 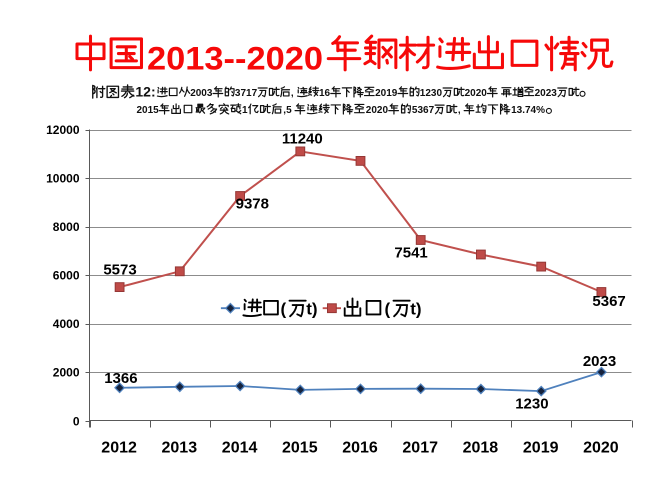 I want to click on svg-text: ,5, so click(x=287, y=110).